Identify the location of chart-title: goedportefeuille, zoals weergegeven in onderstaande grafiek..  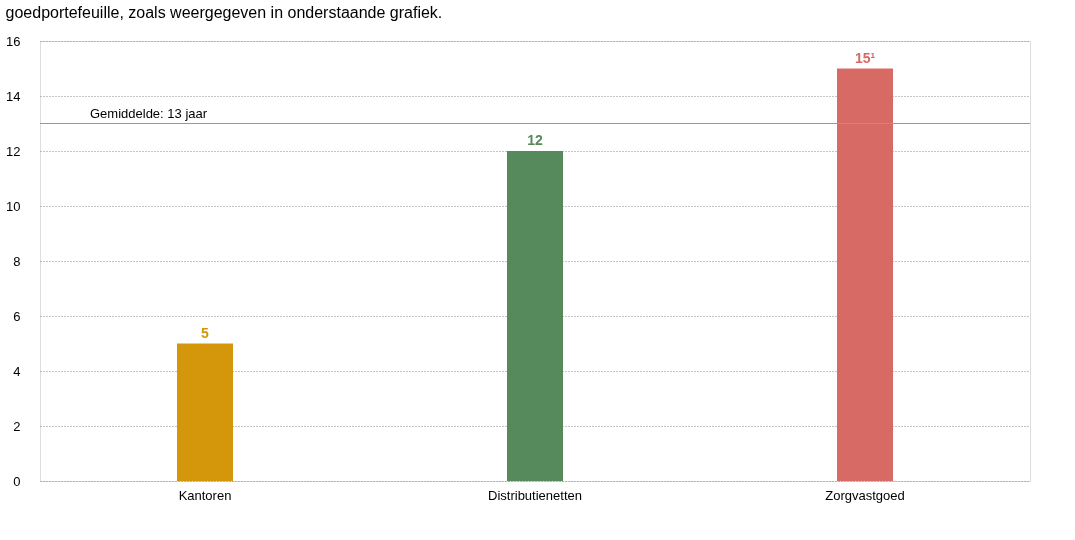
(224, 12).